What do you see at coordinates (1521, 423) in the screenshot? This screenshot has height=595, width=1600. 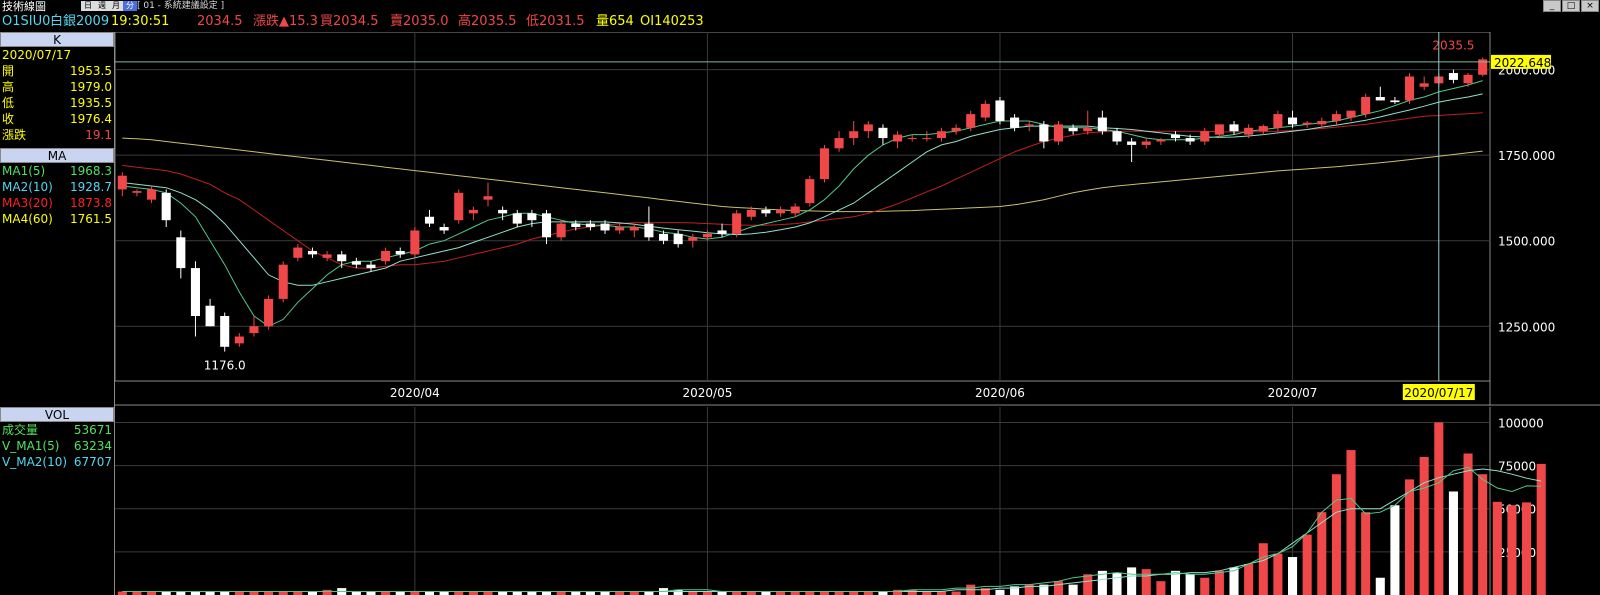 I see `volume-tick-label: 100000` at bounding box center [1521, 423].